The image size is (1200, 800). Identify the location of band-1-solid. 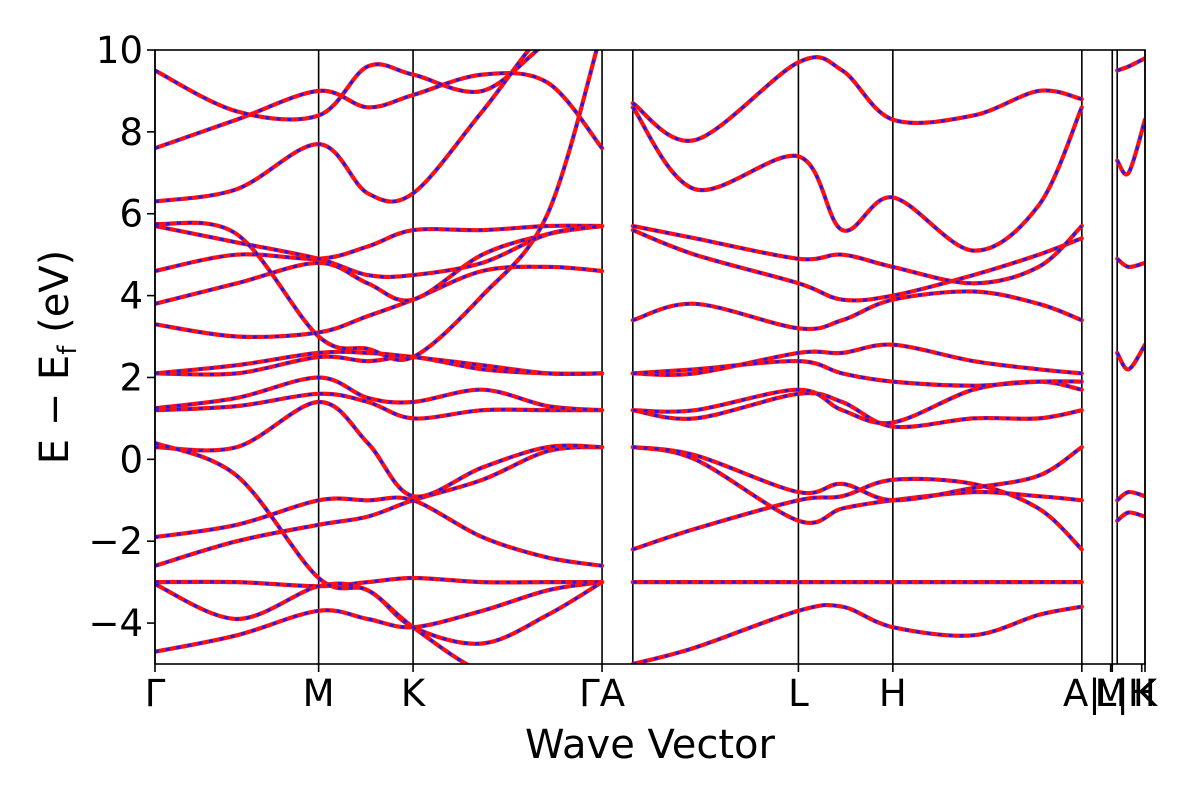
(380, 582).